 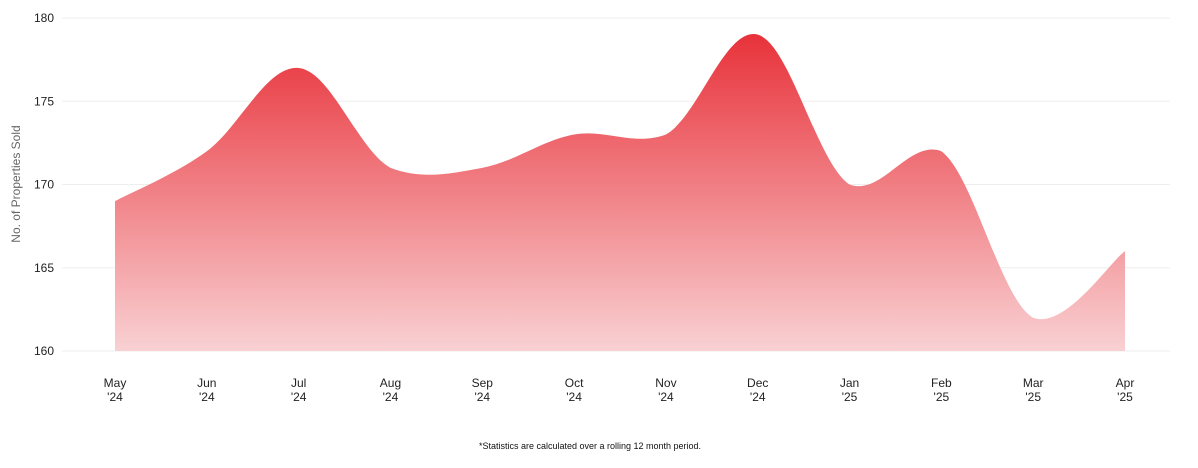 I want to click on y-tick-label: 160, so click(x=44, y=351).